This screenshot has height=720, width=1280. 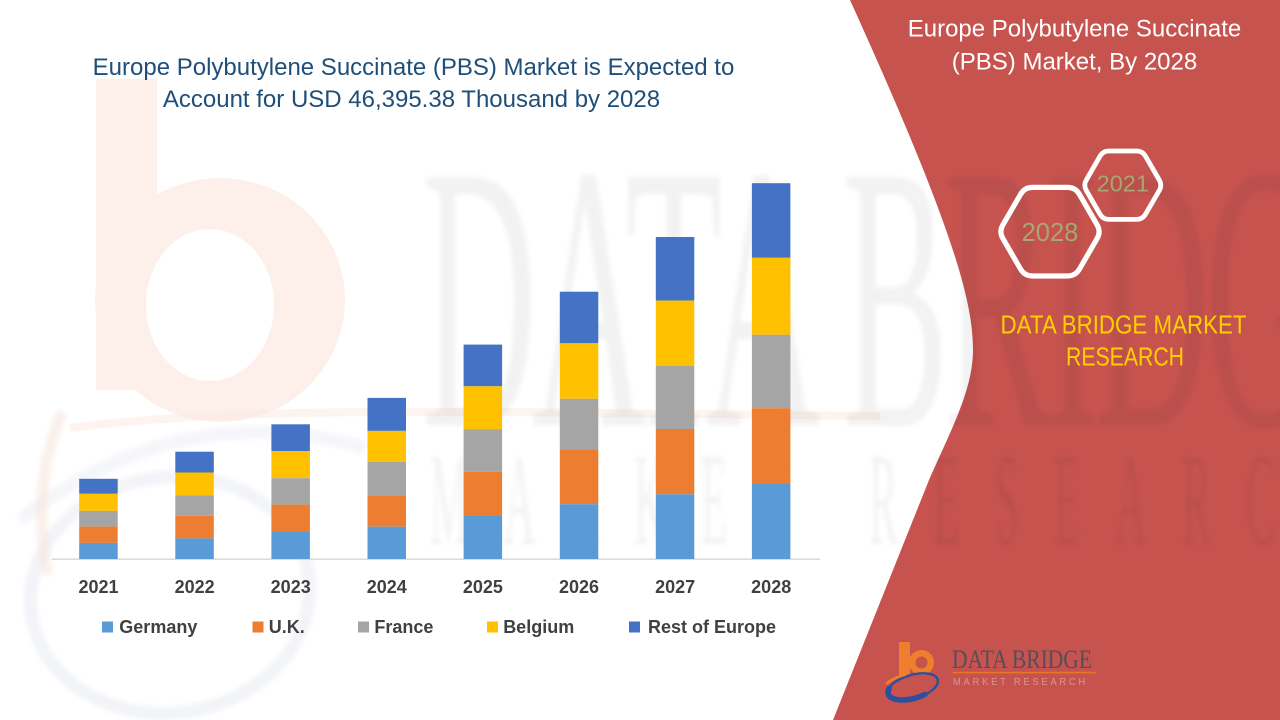 What do you see at coordinates (712, 627) in the screenshot?
I see `svg-text: Rest of Europe` at bounding box center [712, 627].